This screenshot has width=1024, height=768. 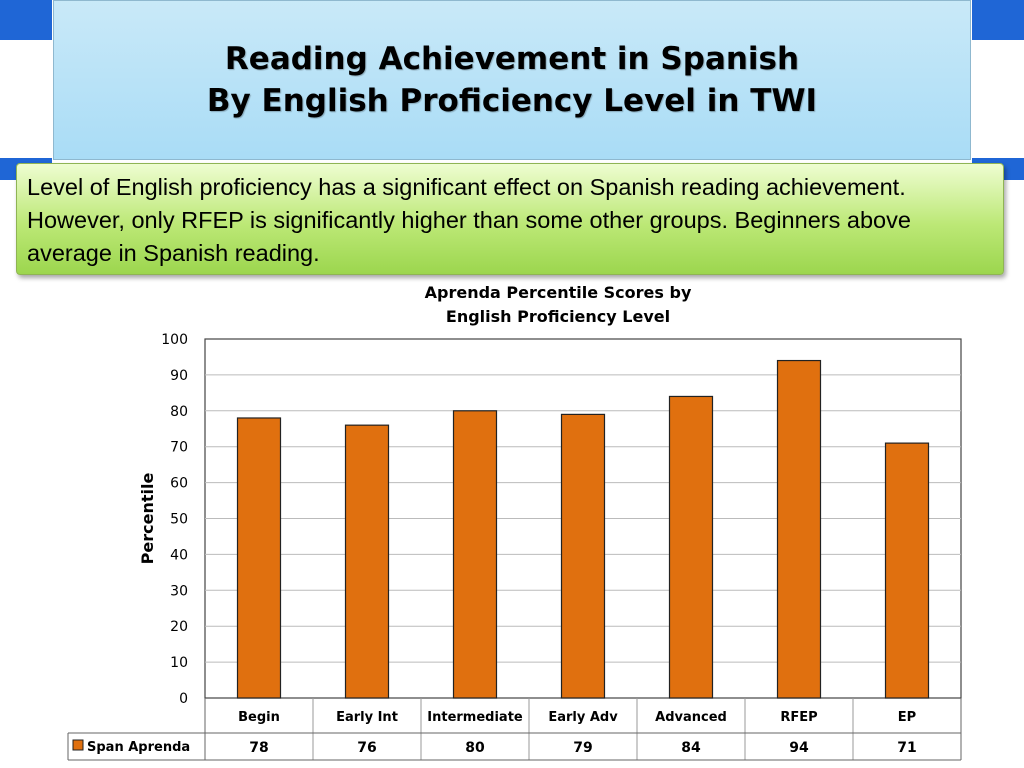 I want to click on y-tick-label: 20, so click(x=179, y=627).